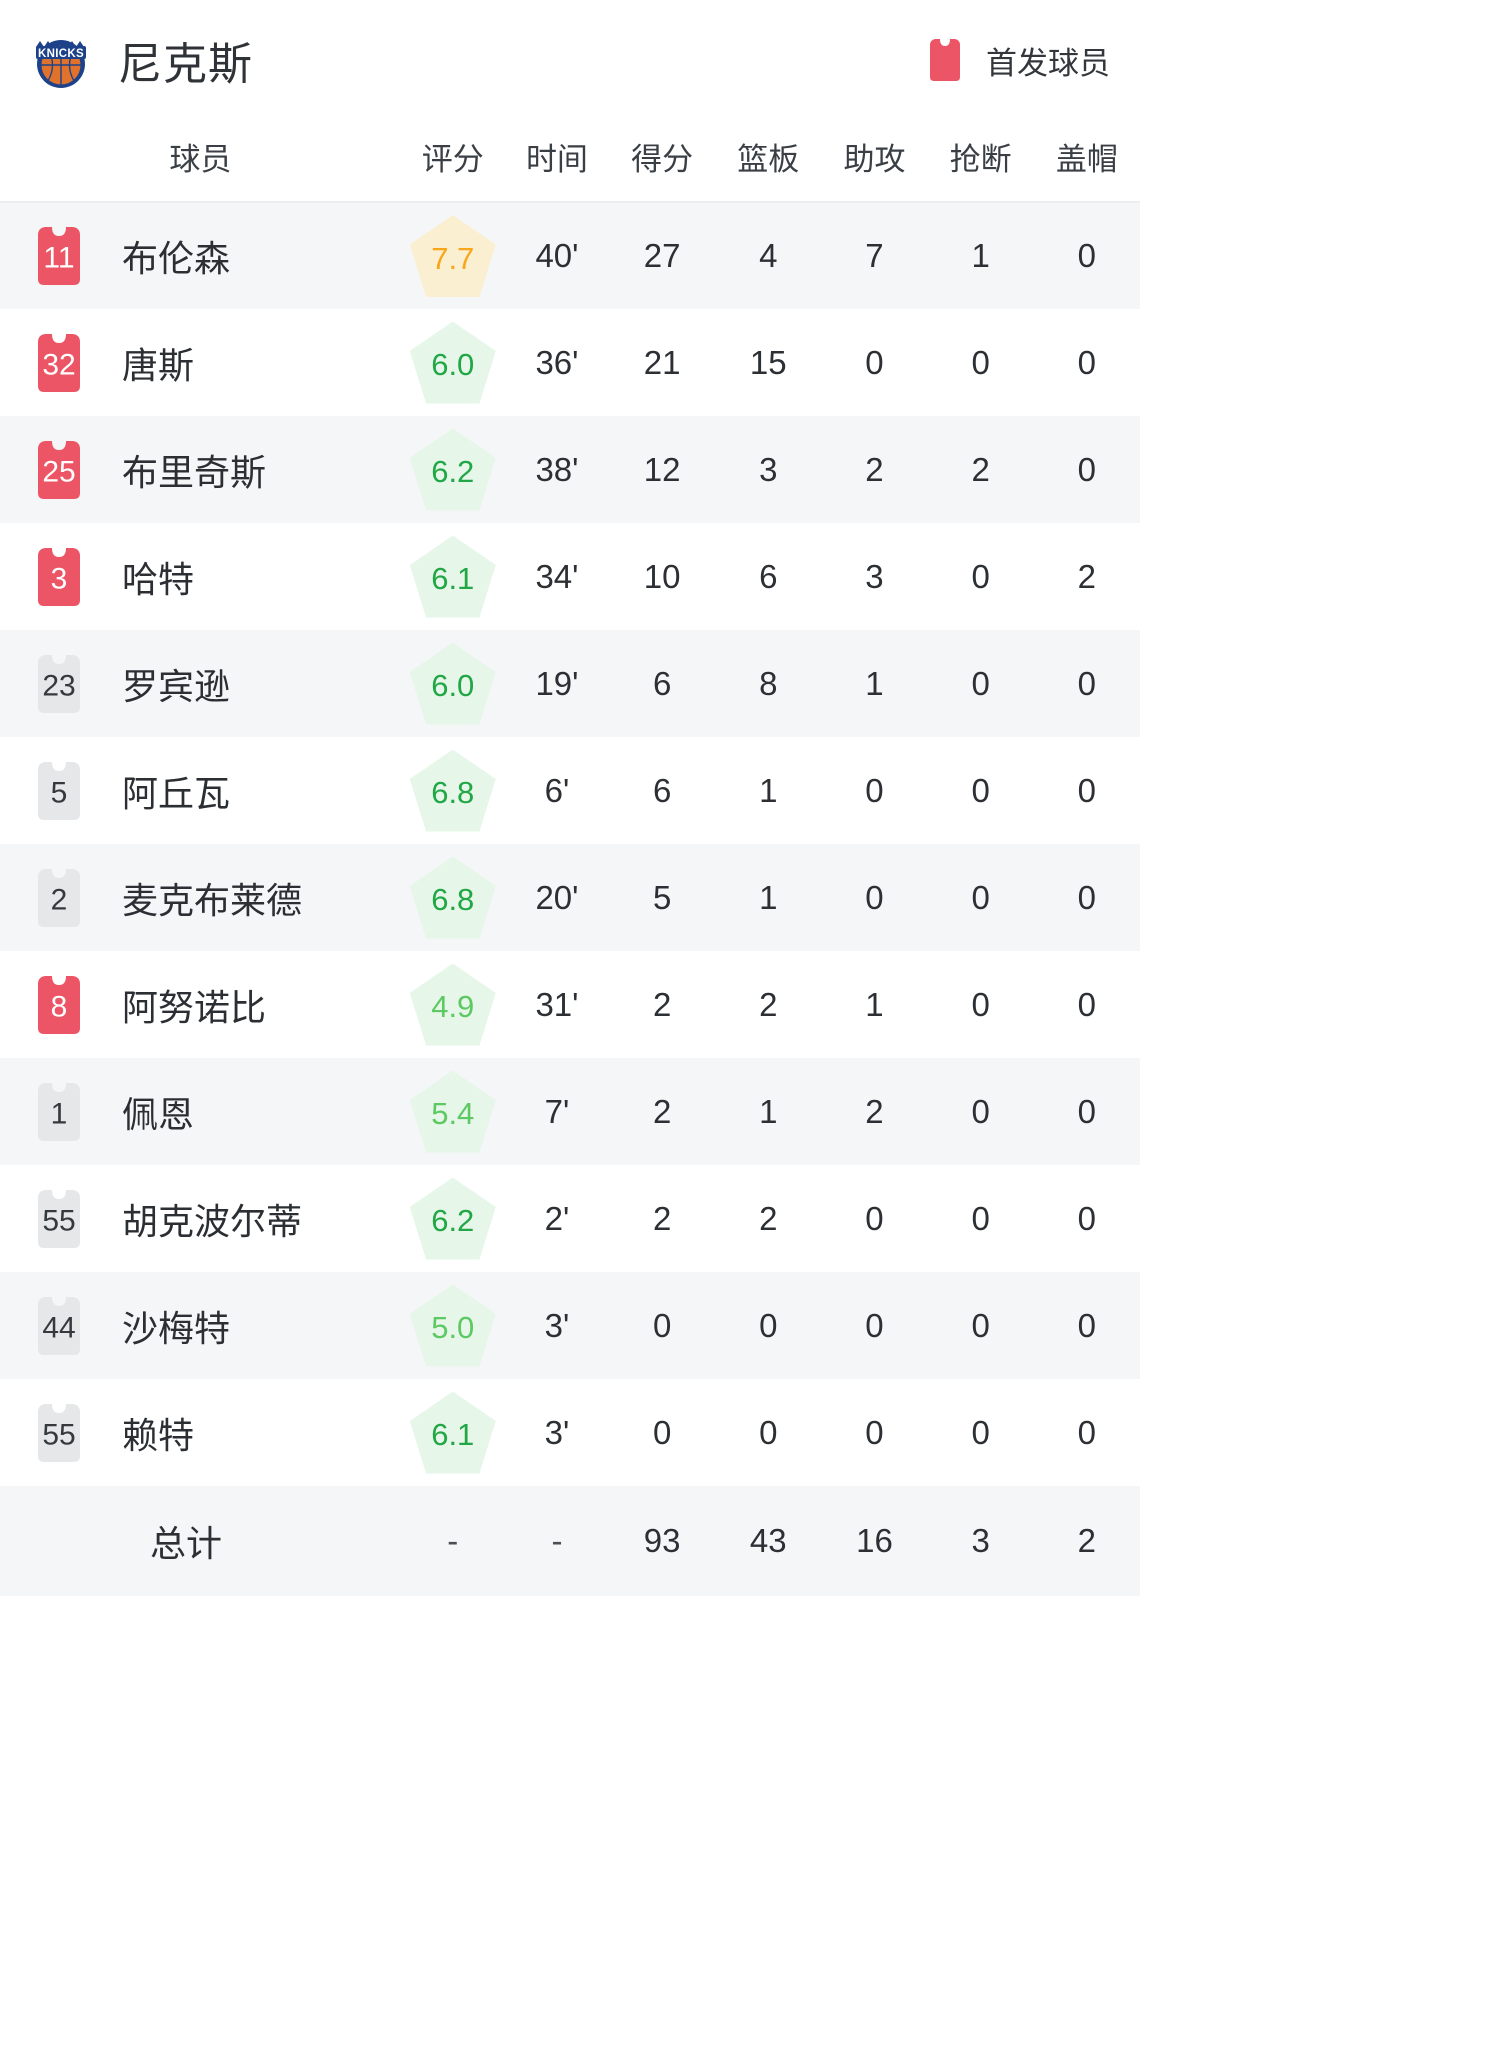 This screenshot has height=2056, width=1500. I want to click on table-row: 3 哈特 6.1 34' 10 6 3 0 2, so click(570, 576).